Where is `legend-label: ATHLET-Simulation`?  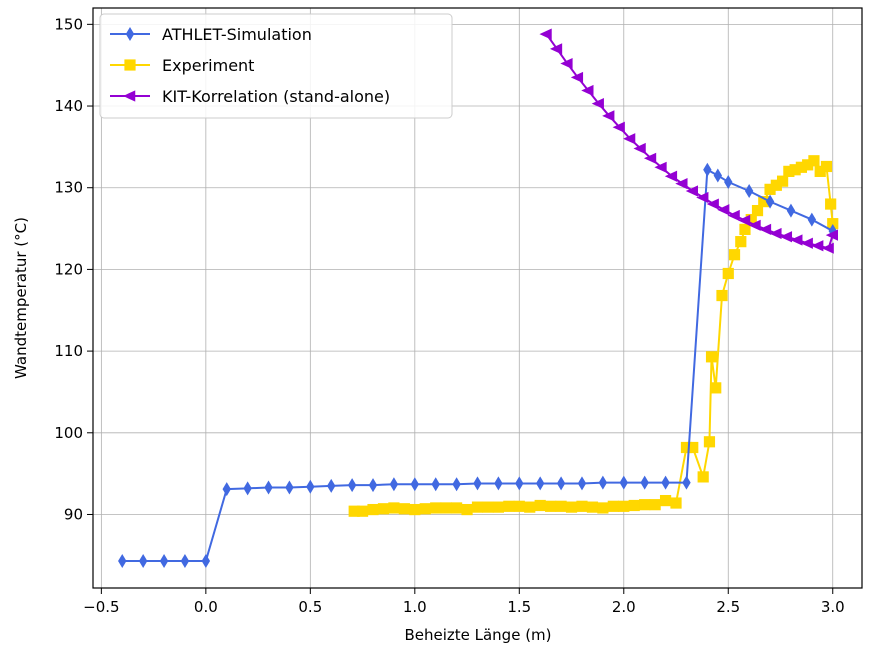 legend-label: ATHLET-Simulation is located at coordinates (237, 34).